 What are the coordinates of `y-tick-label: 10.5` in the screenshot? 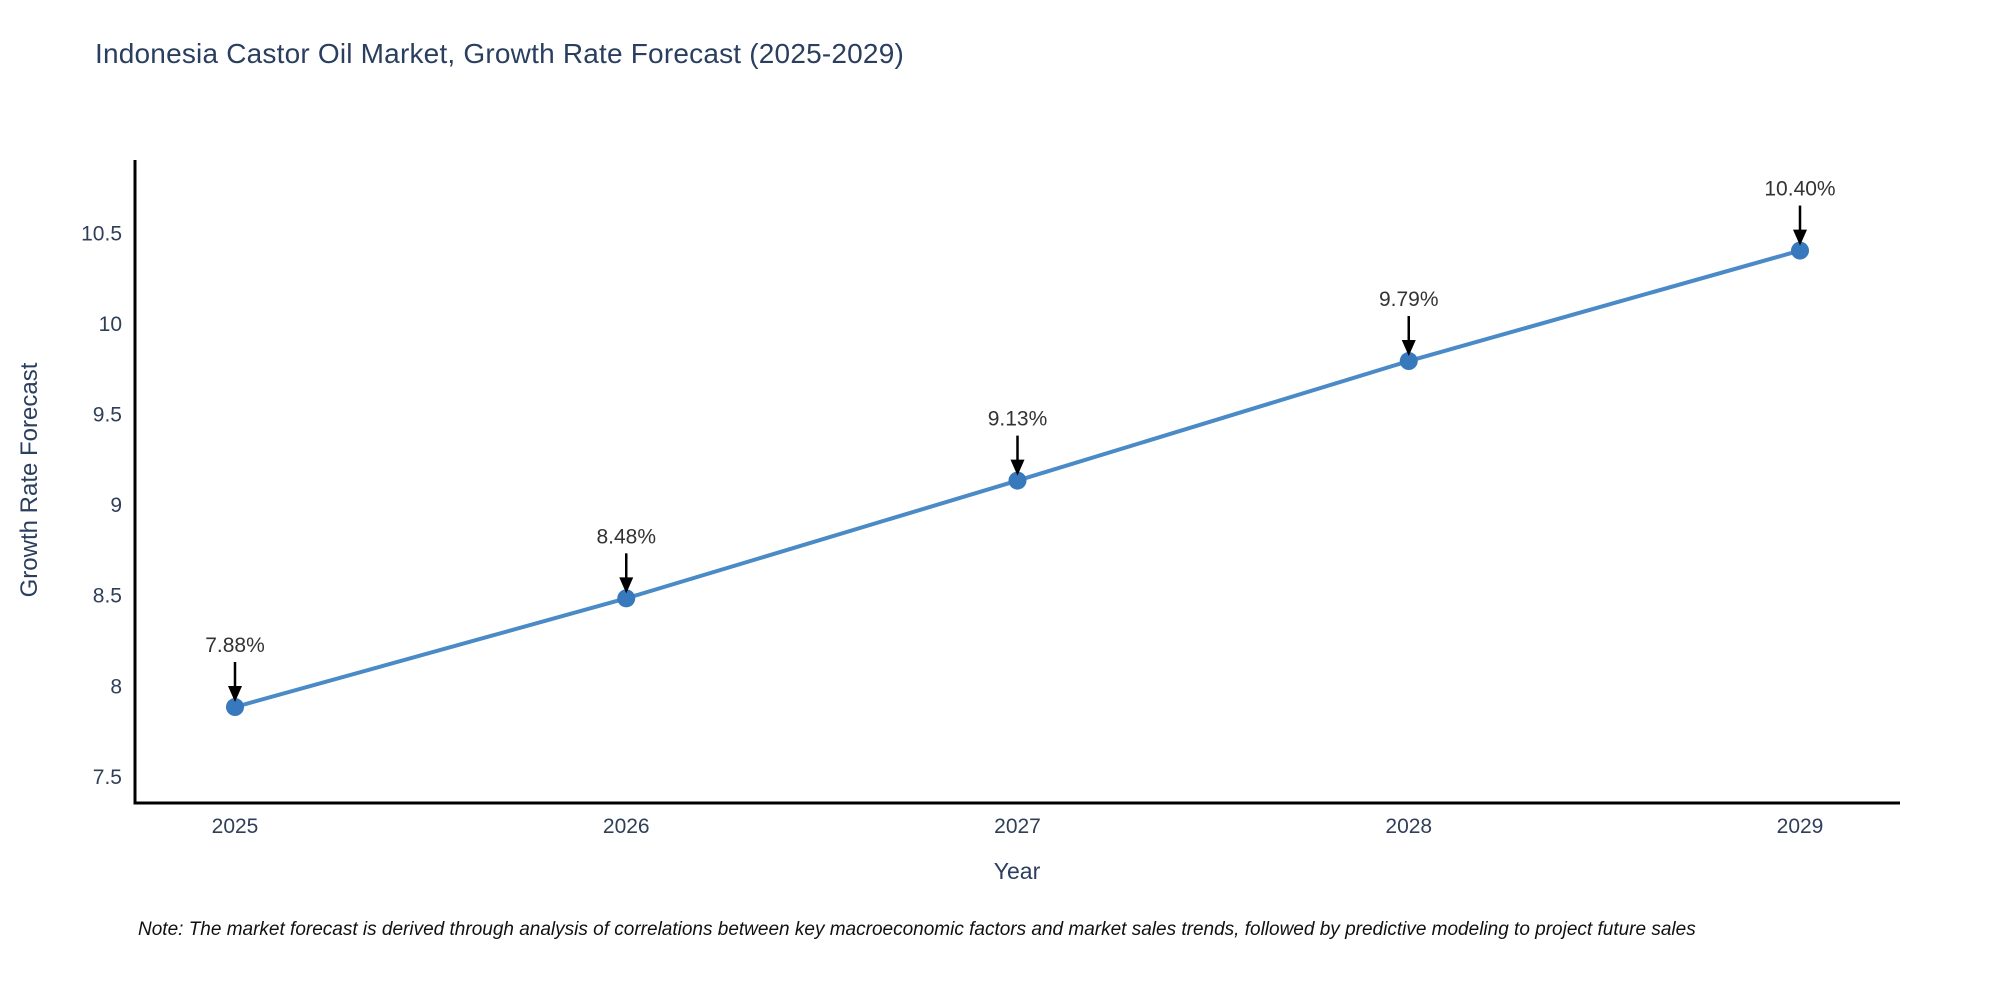 It's located at (101, 233).